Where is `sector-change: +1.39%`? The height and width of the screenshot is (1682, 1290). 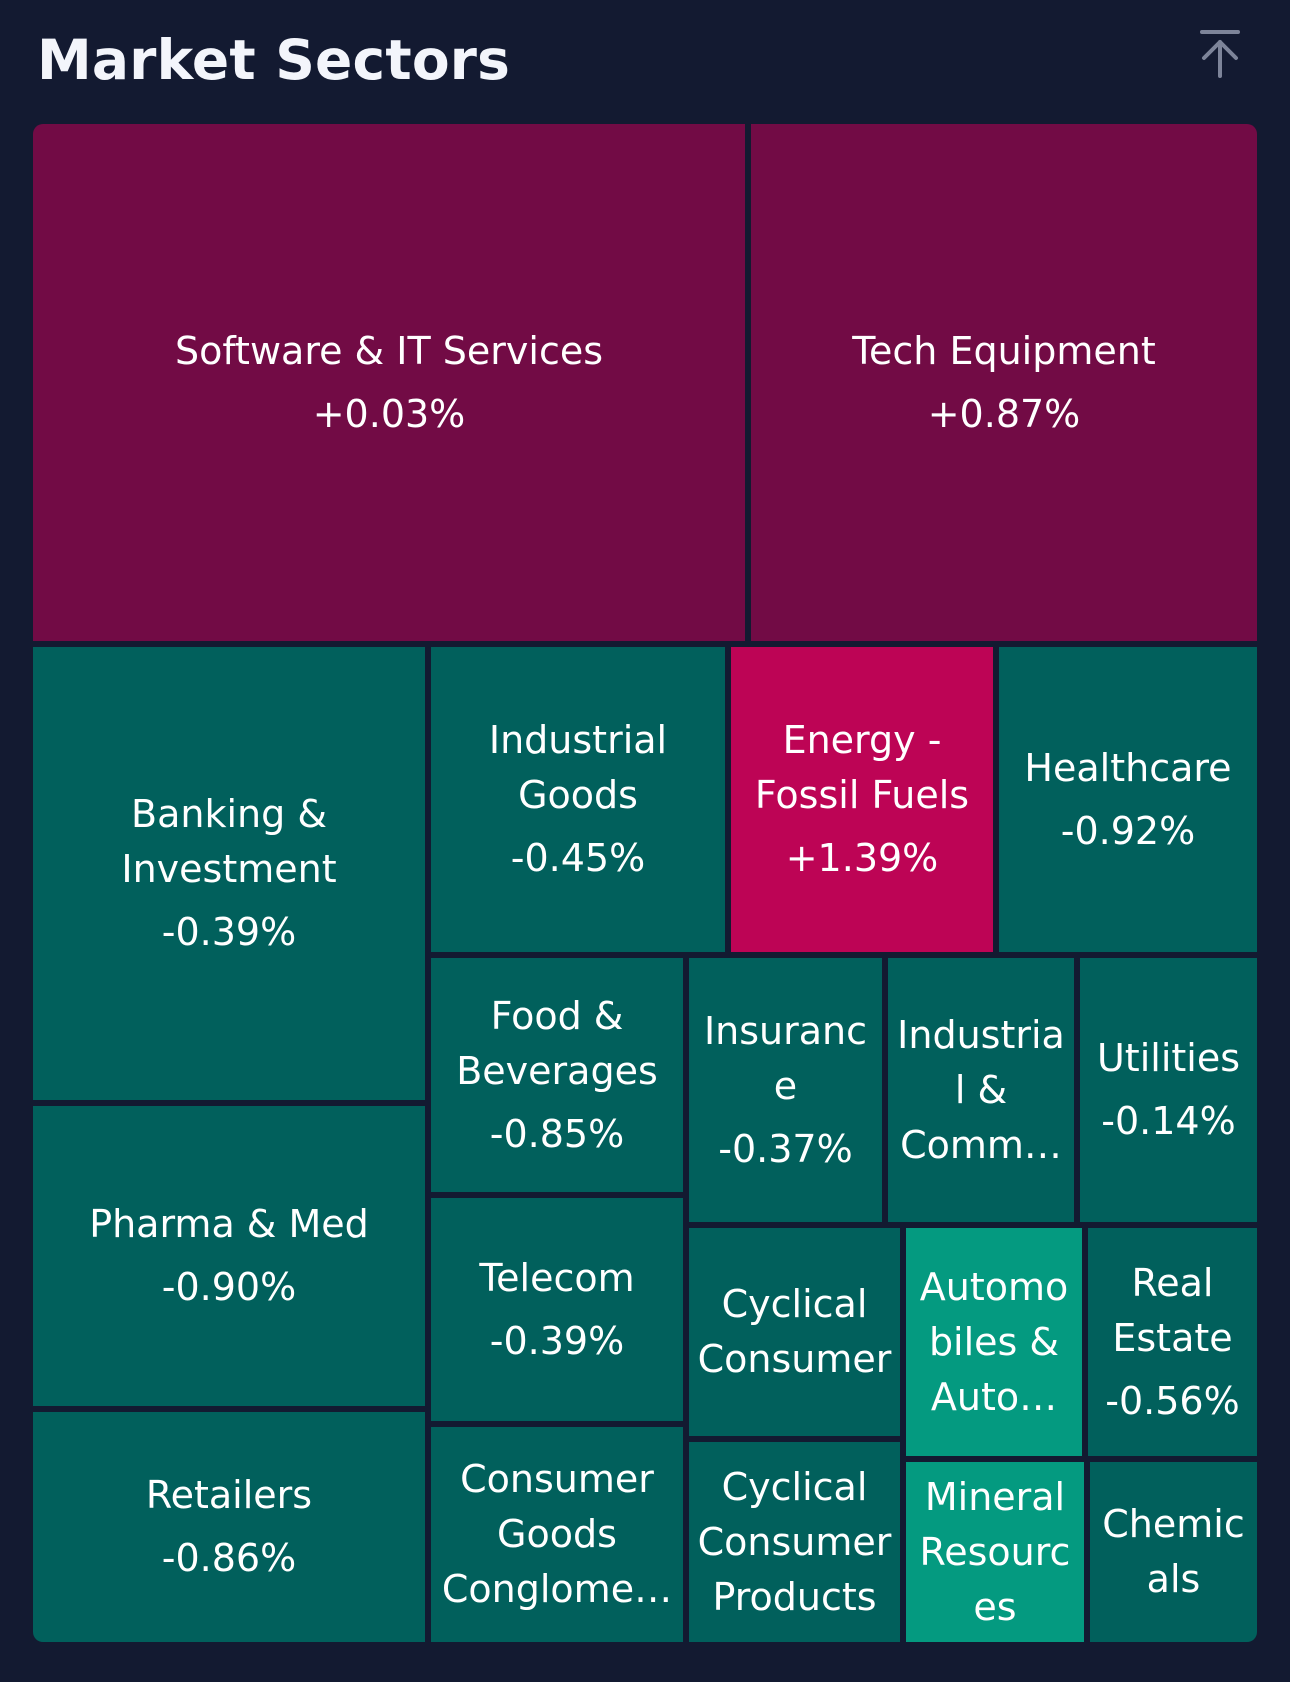
sector-change: +1.39% is located at coordinates (862, 858).